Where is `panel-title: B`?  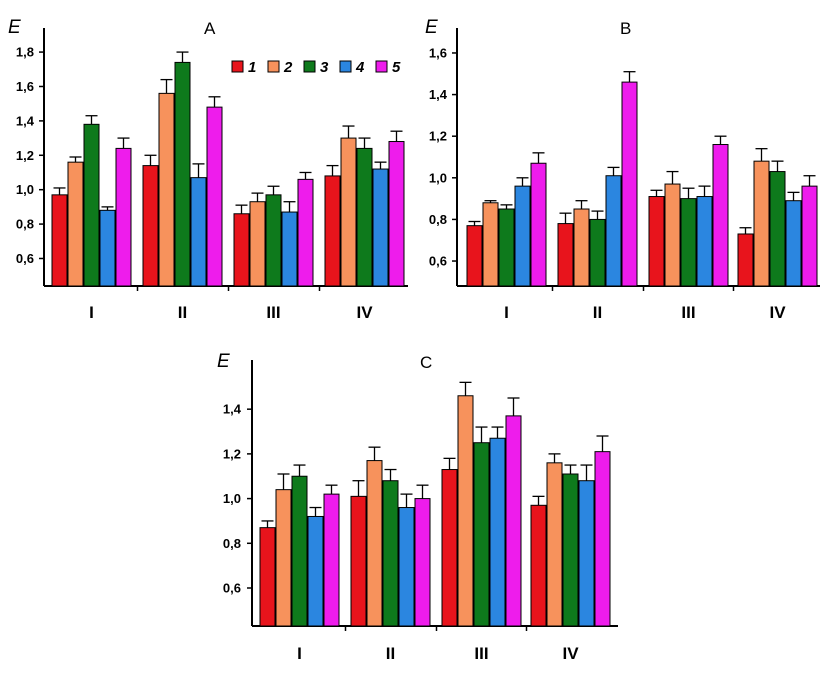 panel-title: B is located at coordinates (625, 28).